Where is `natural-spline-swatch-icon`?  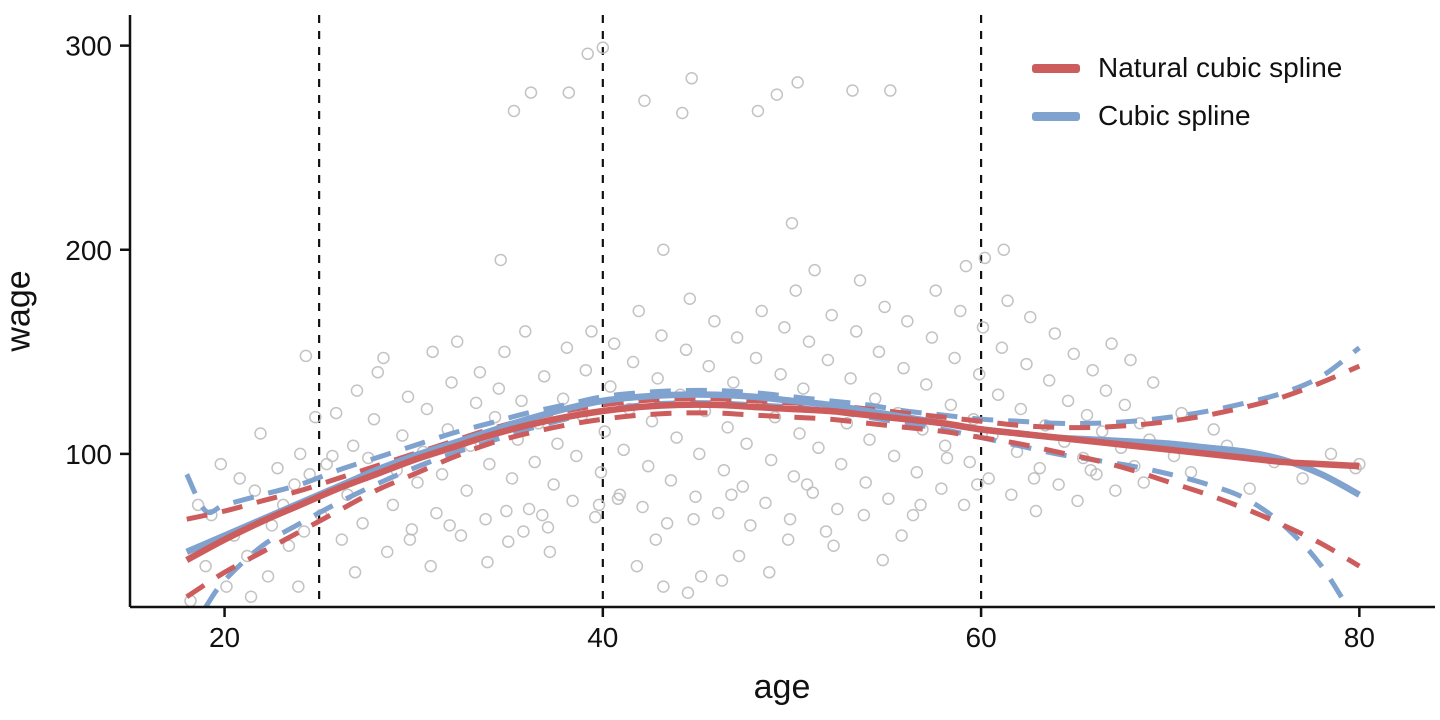 natural-spline-swatch-icon is located at coordinates (1056, 68).